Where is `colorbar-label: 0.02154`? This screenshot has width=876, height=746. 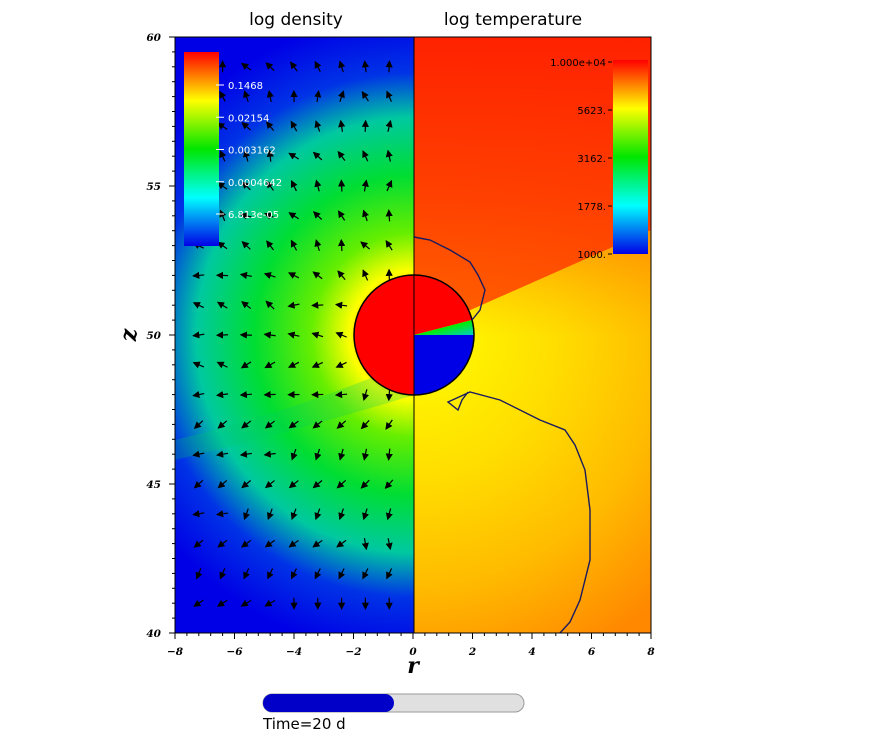
colorbar-label: 0.02154 is located at coordinates (248, 118).